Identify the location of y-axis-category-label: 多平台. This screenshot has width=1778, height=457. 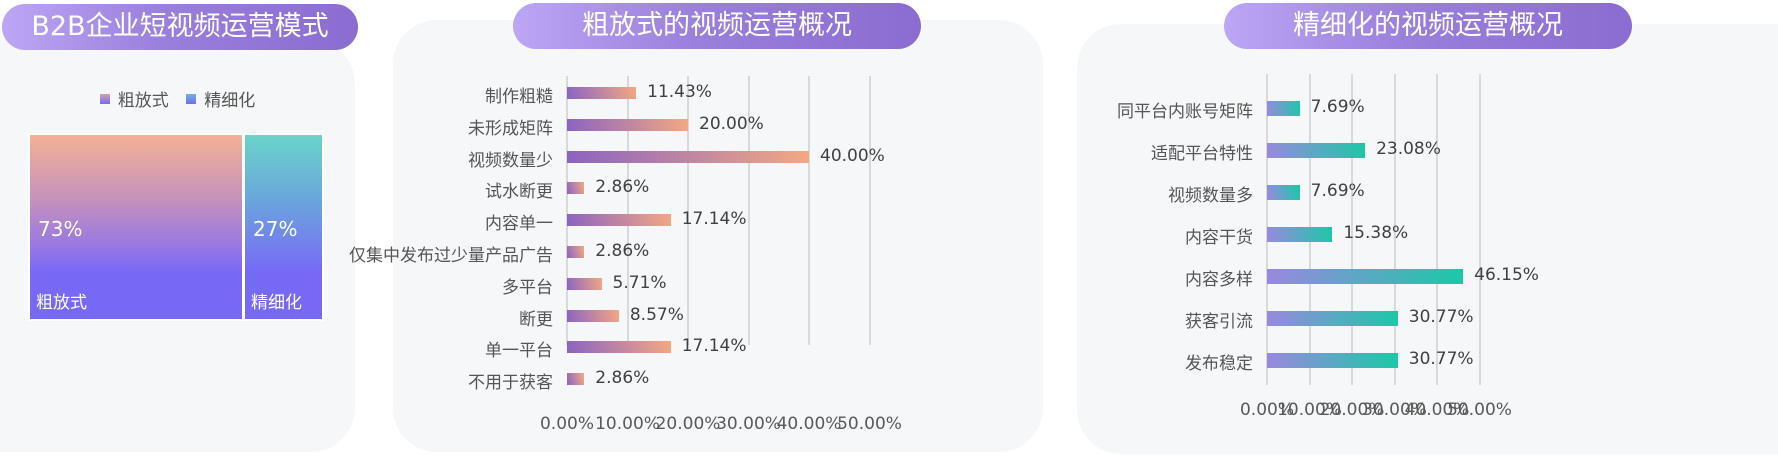
(527, 287).